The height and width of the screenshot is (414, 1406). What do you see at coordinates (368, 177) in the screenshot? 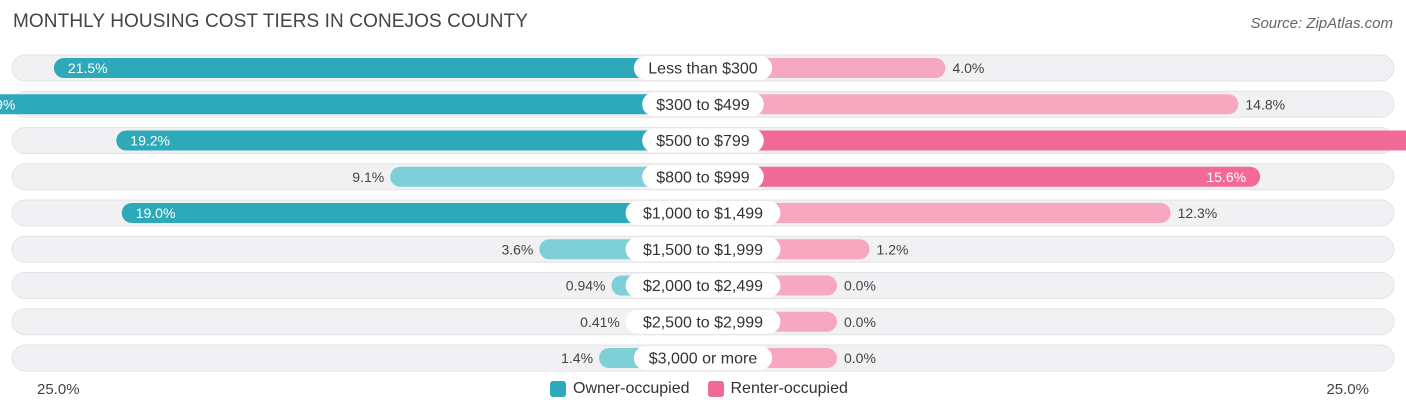
I see `owner-value-label: 9.1%` at bounding box center [368, 177].